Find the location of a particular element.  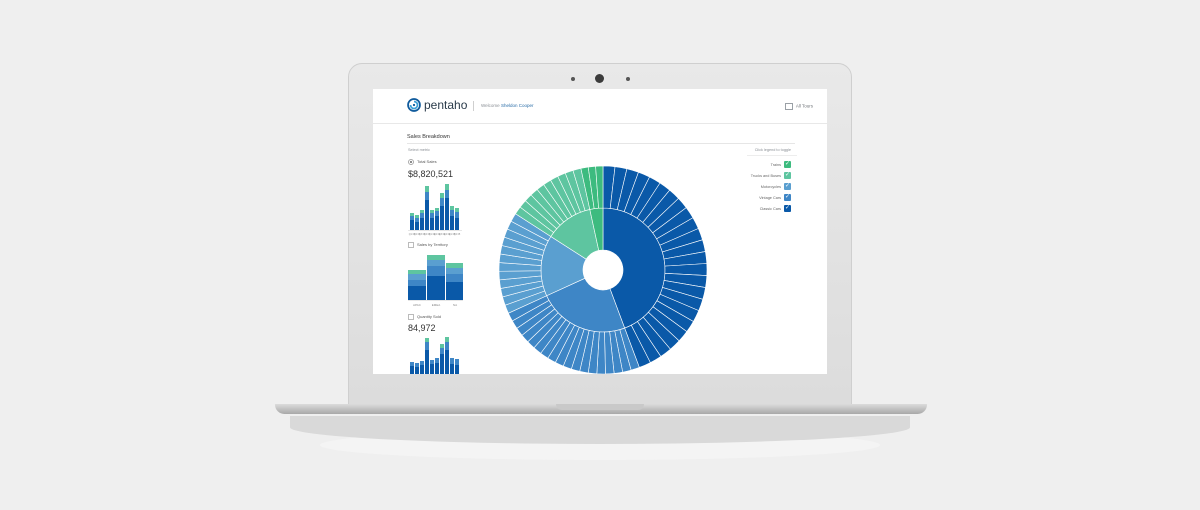

legend-label: Trucks and Buses is located at coordinates (765, 176).